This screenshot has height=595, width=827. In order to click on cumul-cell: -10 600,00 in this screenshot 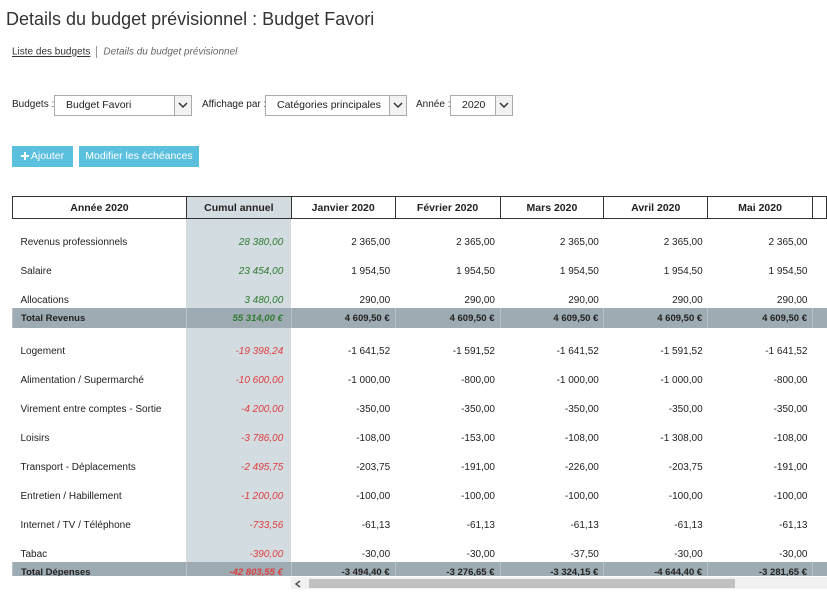, I will do `click(239, 373)`.